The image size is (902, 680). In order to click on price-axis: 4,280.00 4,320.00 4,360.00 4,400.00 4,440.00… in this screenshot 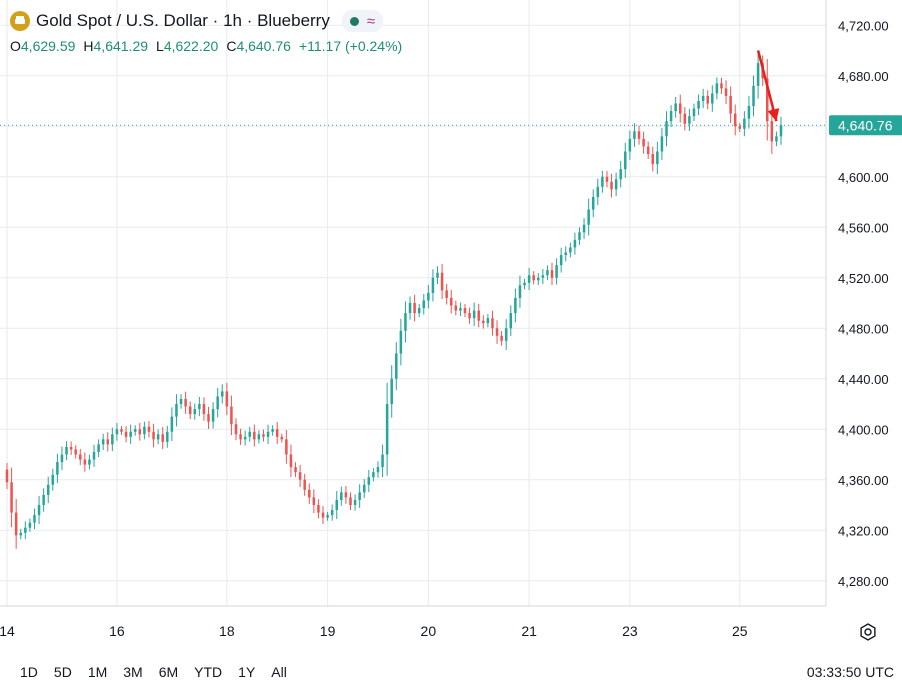, I will do `click(857, 303)`.